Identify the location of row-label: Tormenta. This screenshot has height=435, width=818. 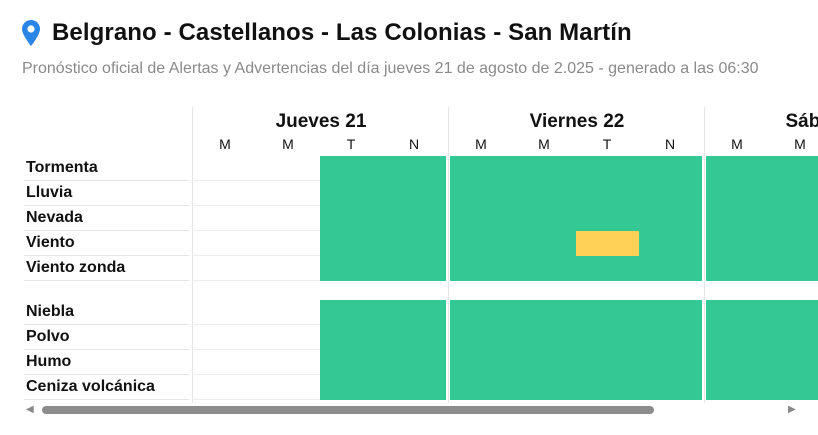
(62, 167).